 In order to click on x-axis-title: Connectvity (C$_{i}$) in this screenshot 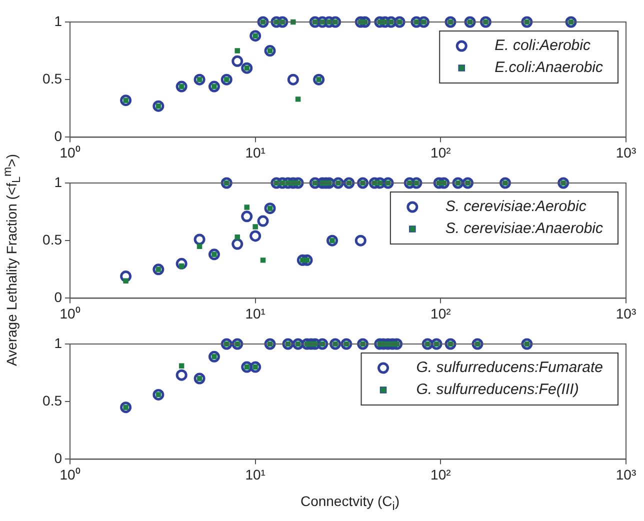, I will do `click(350, 503)`.